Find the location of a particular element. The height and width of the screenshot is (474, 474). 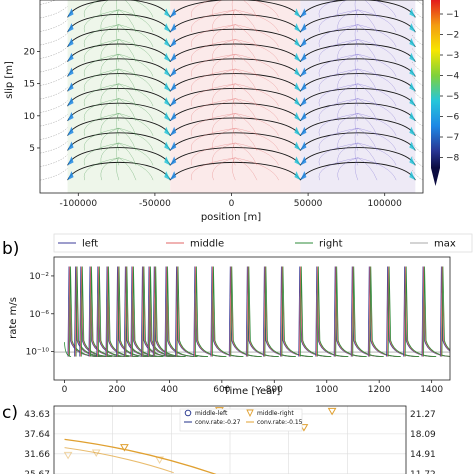

colorbar-tick-label: −8 is located at coordinates (453, 159).